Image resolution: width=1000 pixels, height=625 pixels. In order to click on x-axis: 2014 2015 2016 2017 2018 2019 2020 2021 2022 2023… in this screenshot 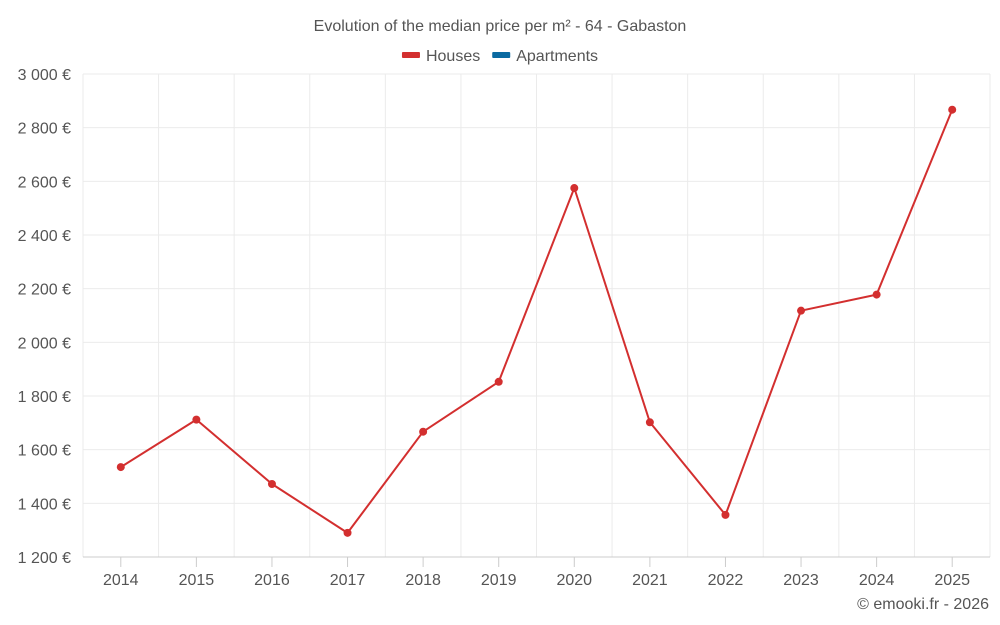, I will do `click(536, 572)`.